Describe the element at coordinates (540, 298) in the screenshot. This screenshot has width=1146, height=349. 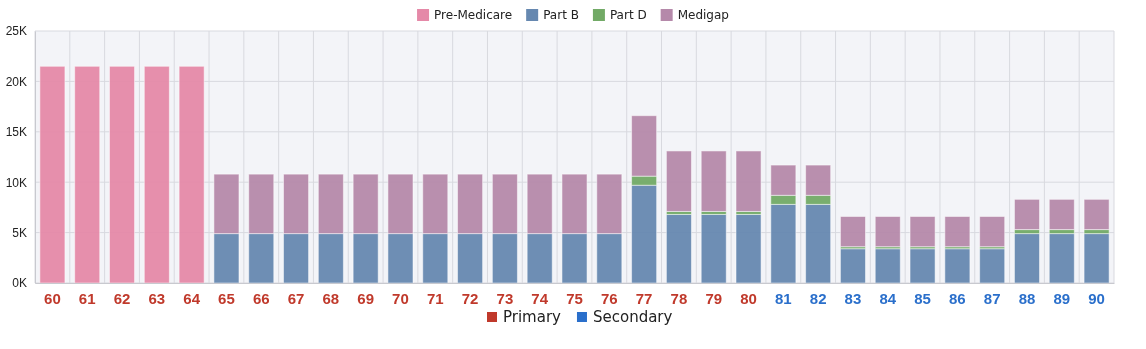
I see `x-tick-label: 74` at that location.